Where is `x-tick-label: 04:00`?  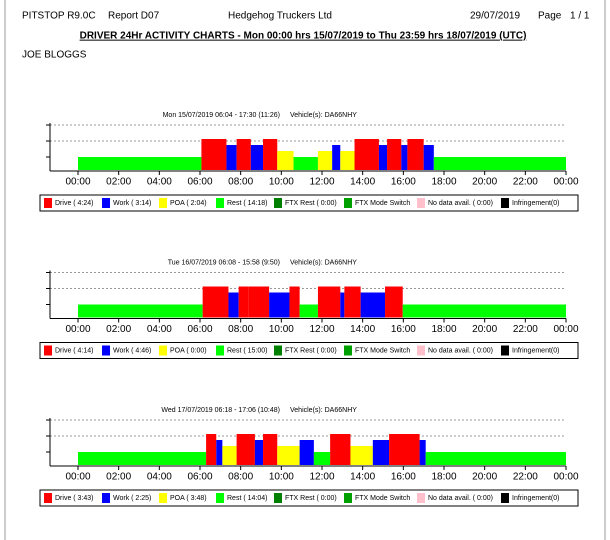
x-tick-label: 04:00 is located at coordinates (159, 329).